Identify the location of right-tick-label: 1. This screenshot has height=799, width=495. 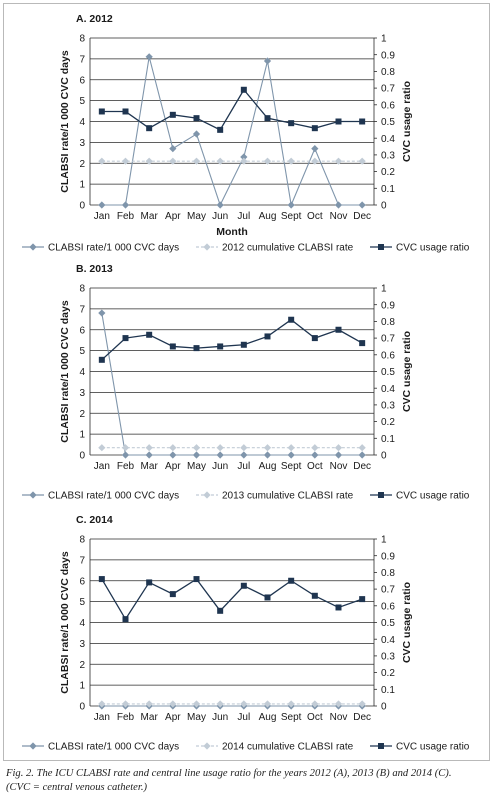
(384, 540).